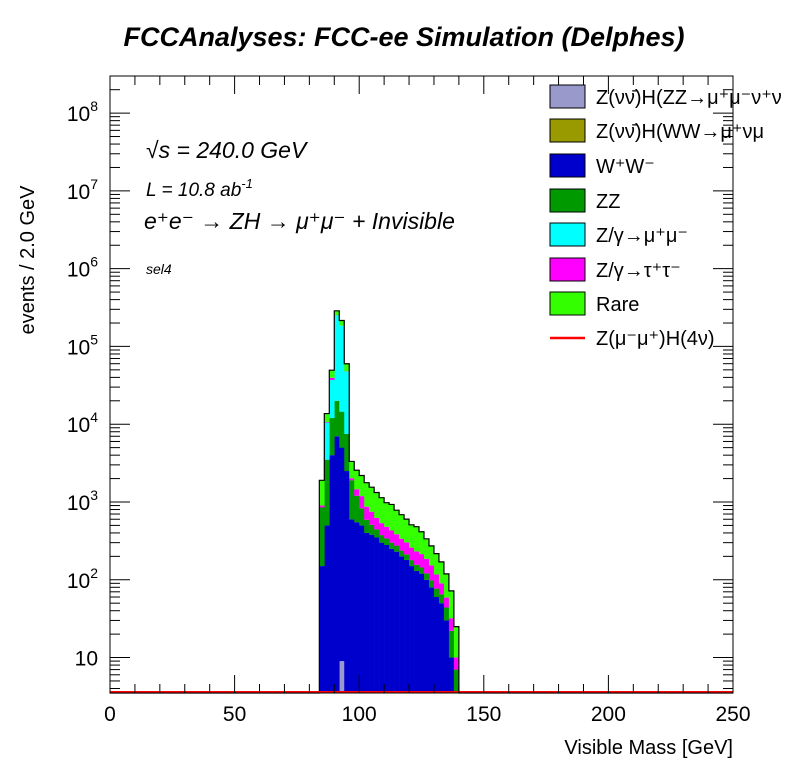 This screenshot has height=772, width=796. I want to click on x-tick-label-5: 250, so click(732, 714).